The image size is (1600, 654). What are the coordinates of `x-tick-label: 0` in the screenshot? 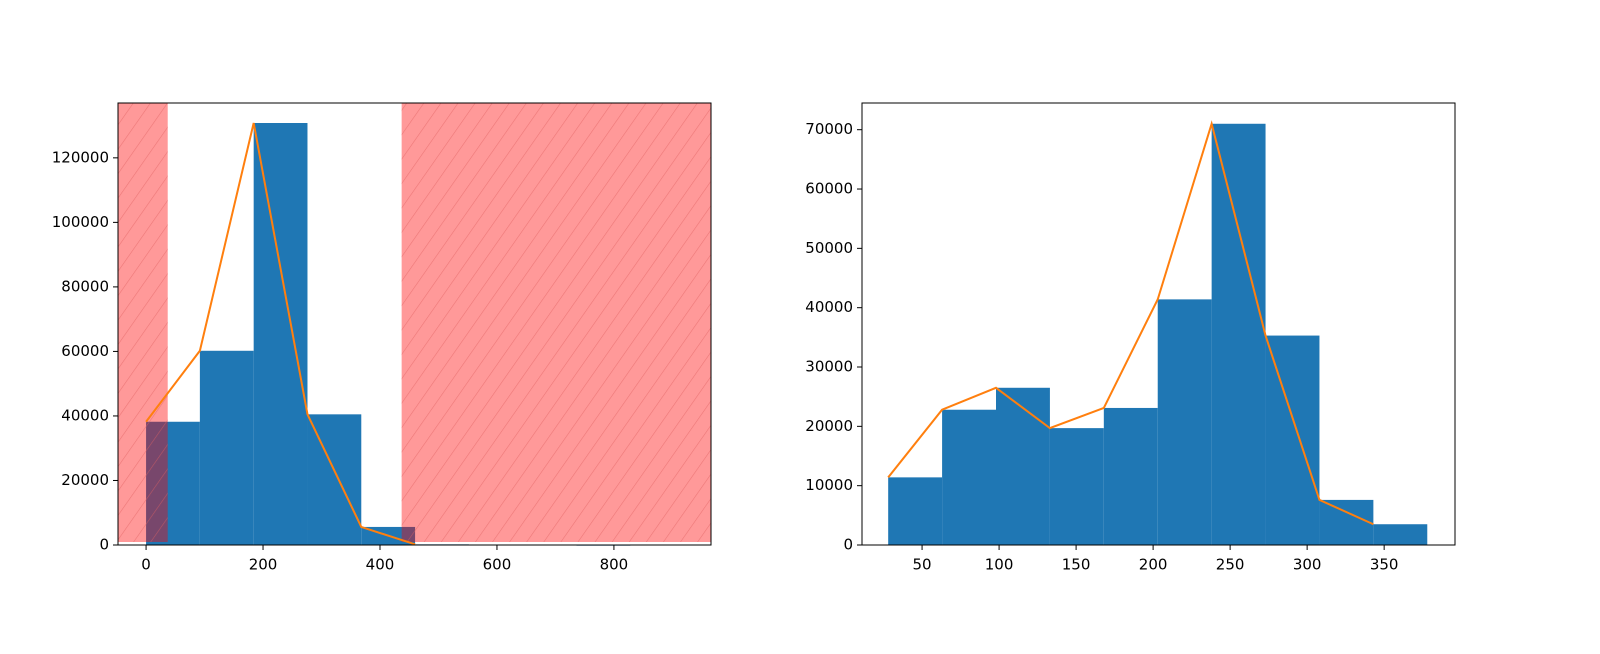 It's located at (146, 565).